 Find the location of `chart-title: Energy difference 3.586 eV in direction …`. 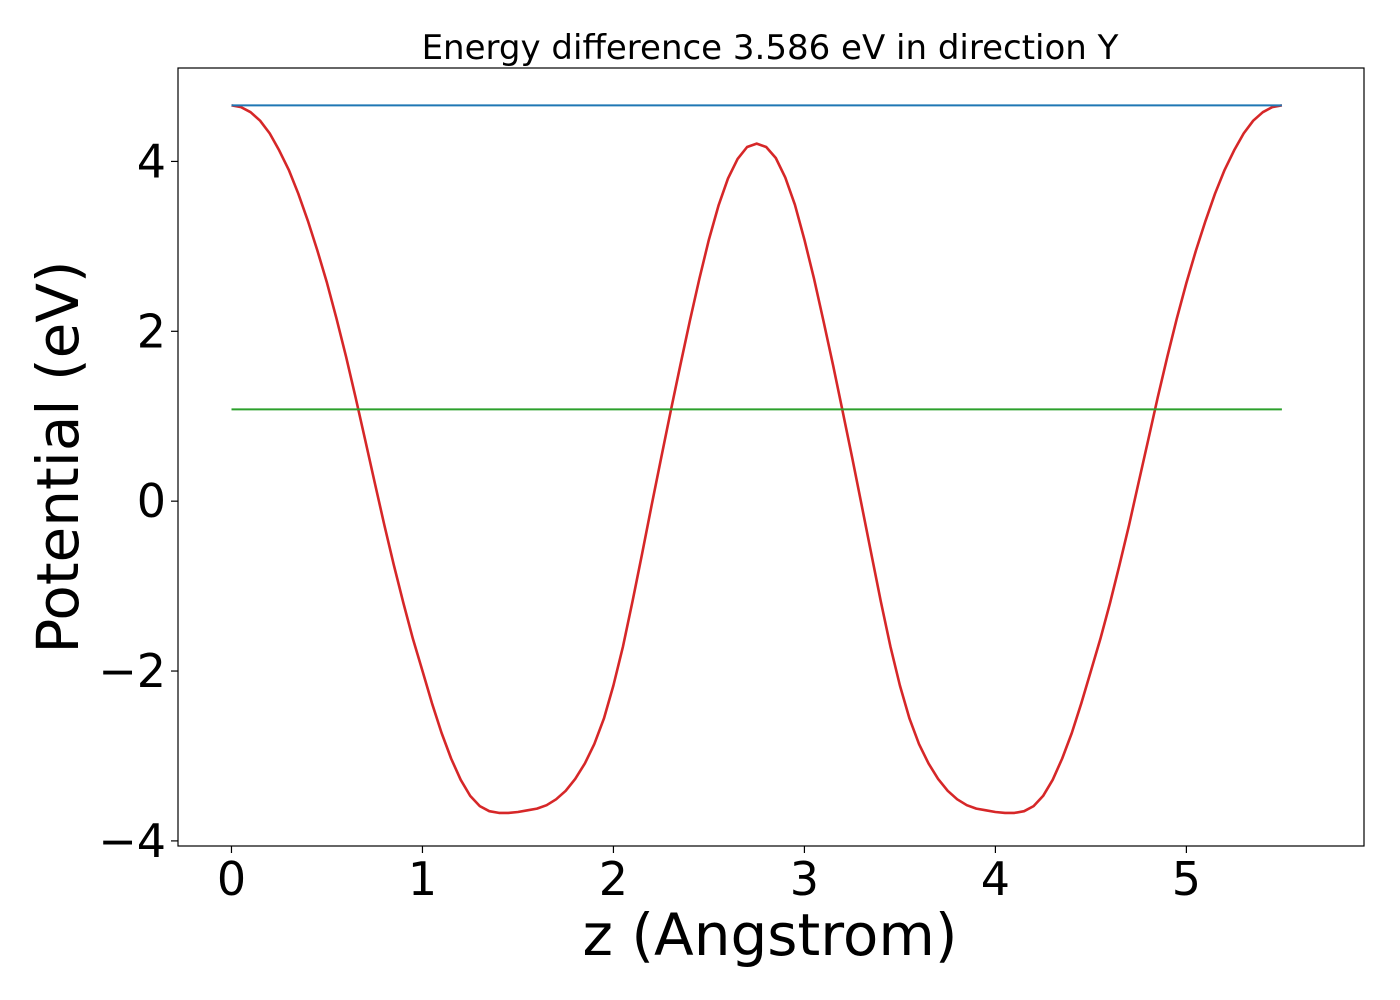

chart-title: Energy difference 3.586 eV in direction … is located at coordinates (770, 48).